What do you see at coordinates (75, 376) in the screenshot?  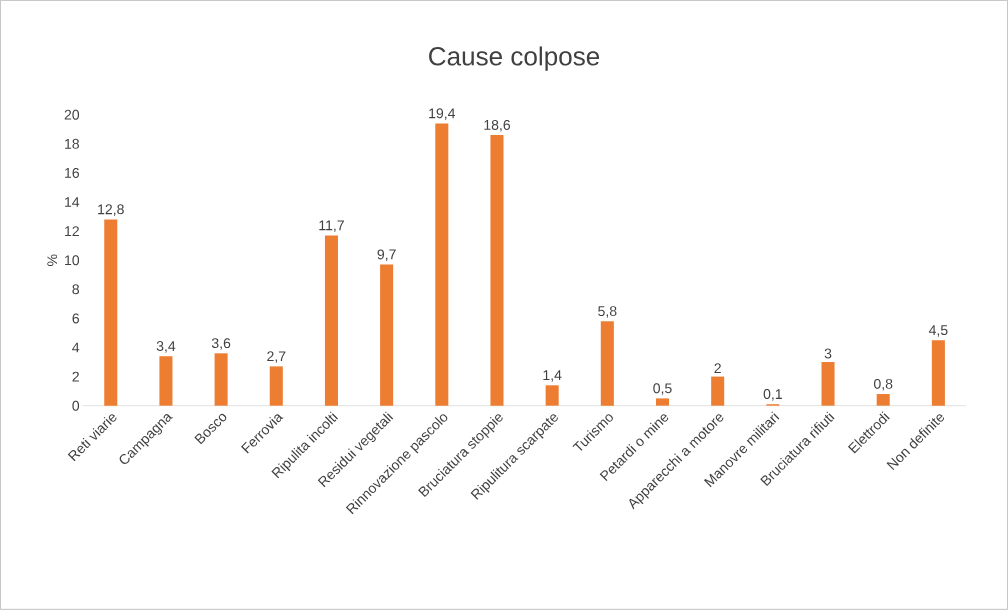 I see `y-tick-label: 2` at bounding box center [75, 376].